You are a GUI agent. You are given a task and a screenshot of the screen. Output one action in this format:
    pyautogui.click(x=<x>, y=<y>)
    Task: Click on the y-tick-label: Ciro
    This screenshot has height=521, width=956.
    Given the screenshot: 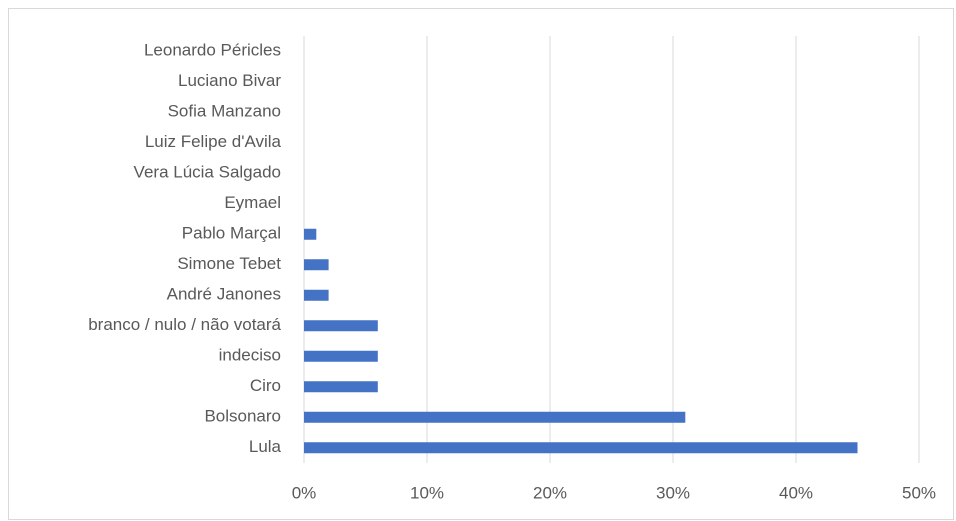 What is the action you would take?
    pyautogui.click(x=265, y=385)
    